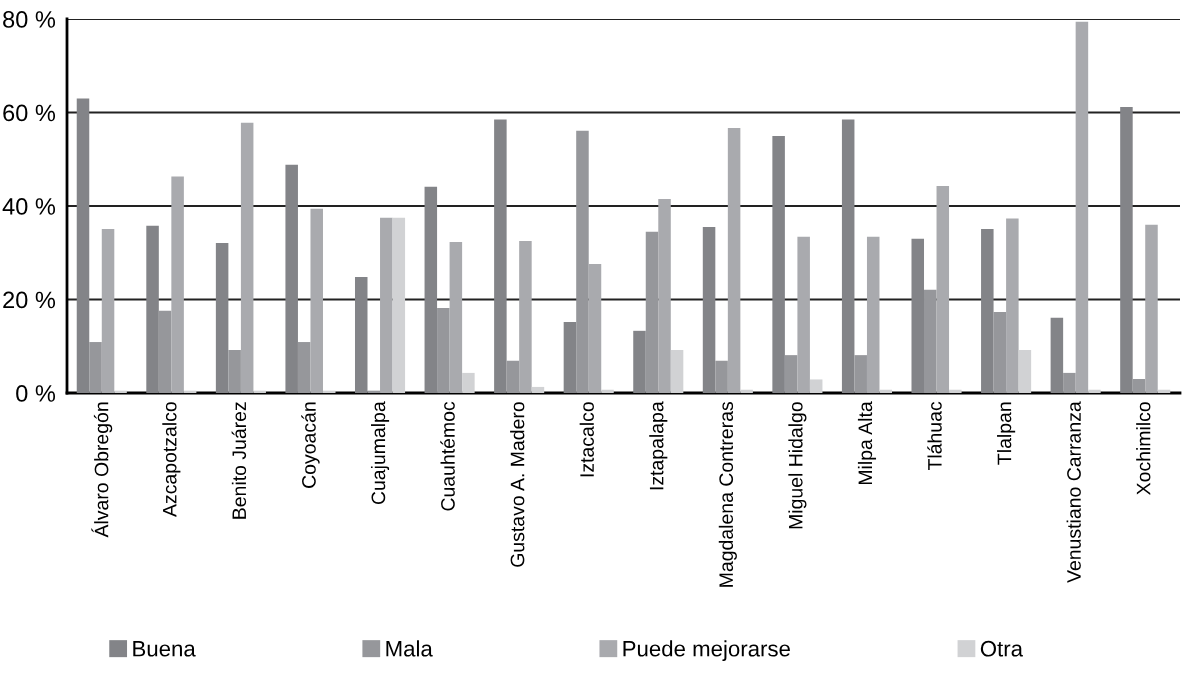 This screenshot has height=682, width=1189. What do you see at coordinates (29, 113) in the screenshot?
I see `y-tick-label: 60 %` at bounding box center [29, 113].